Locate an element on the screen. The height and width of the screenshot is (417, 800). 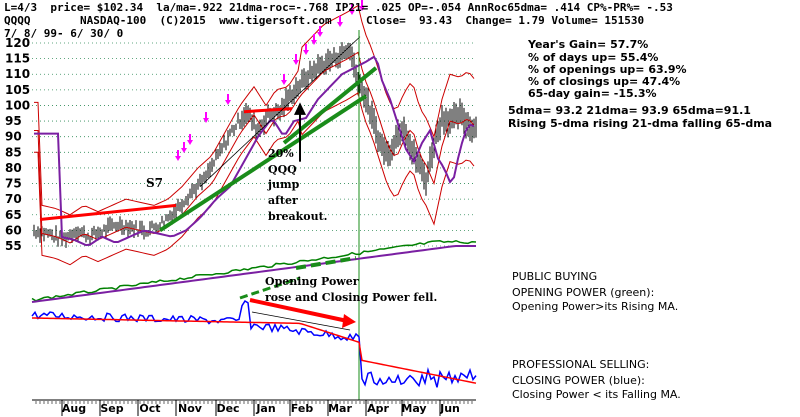
ma-values: 5dma= 93.2 21dma= 93.9 65dma=91.1 is located at coordinates (629, 110).